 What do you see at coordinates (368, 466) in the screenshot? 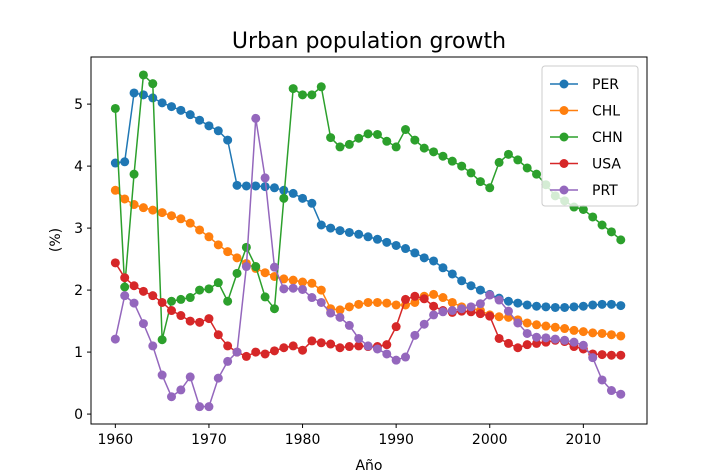
I see `x-axis-label: Año` at bounding box center [368, 466].